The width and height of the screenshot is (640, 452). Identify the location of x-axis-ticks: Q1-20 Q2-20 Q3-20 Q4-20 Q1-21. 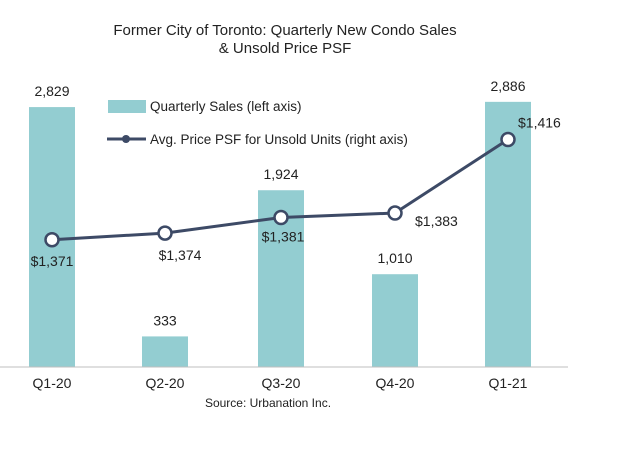
(280, 383).